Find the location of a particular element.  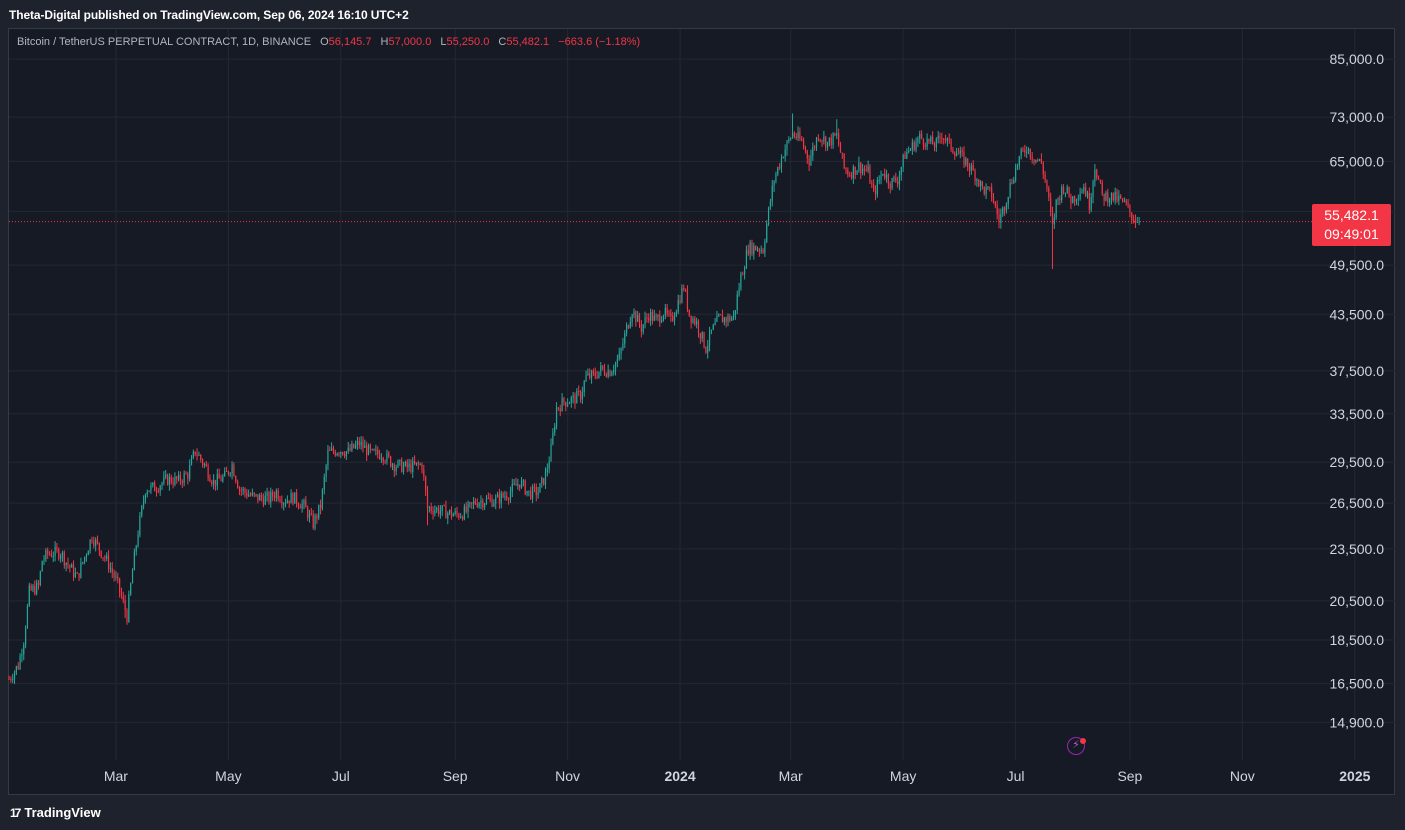

y-axis-tick-label: 20,500.0 is located at coordinates (1357, 601).